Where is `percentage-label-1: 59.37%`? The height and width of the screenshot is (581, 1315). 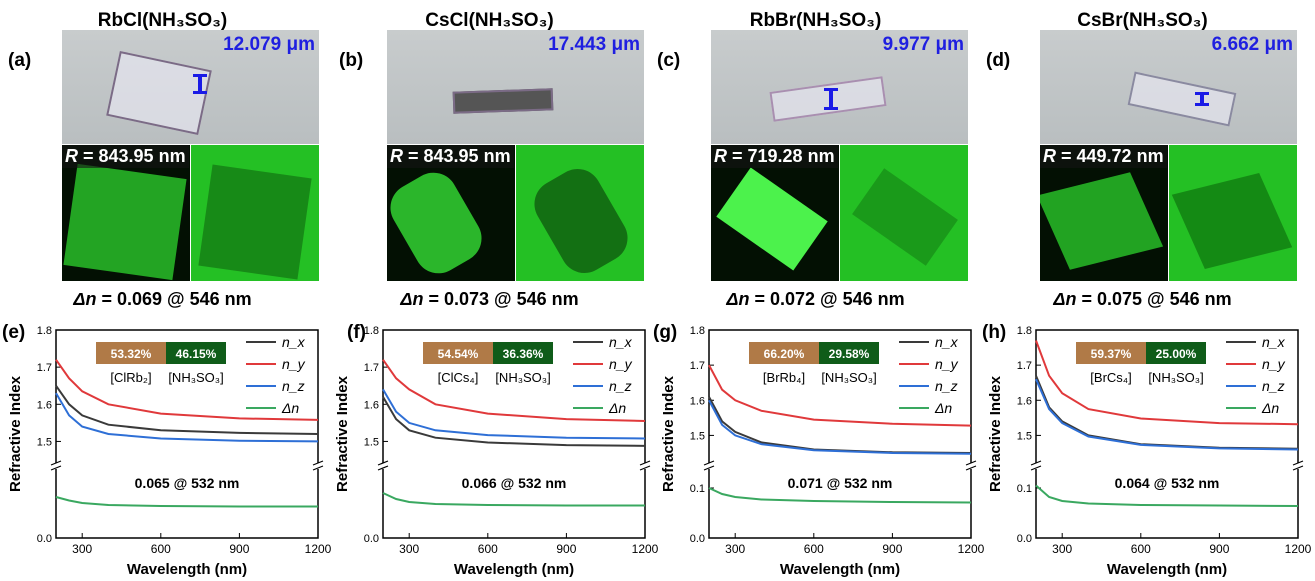
percentage-label-1: 59.37% is located at coordinates (1111, 354).